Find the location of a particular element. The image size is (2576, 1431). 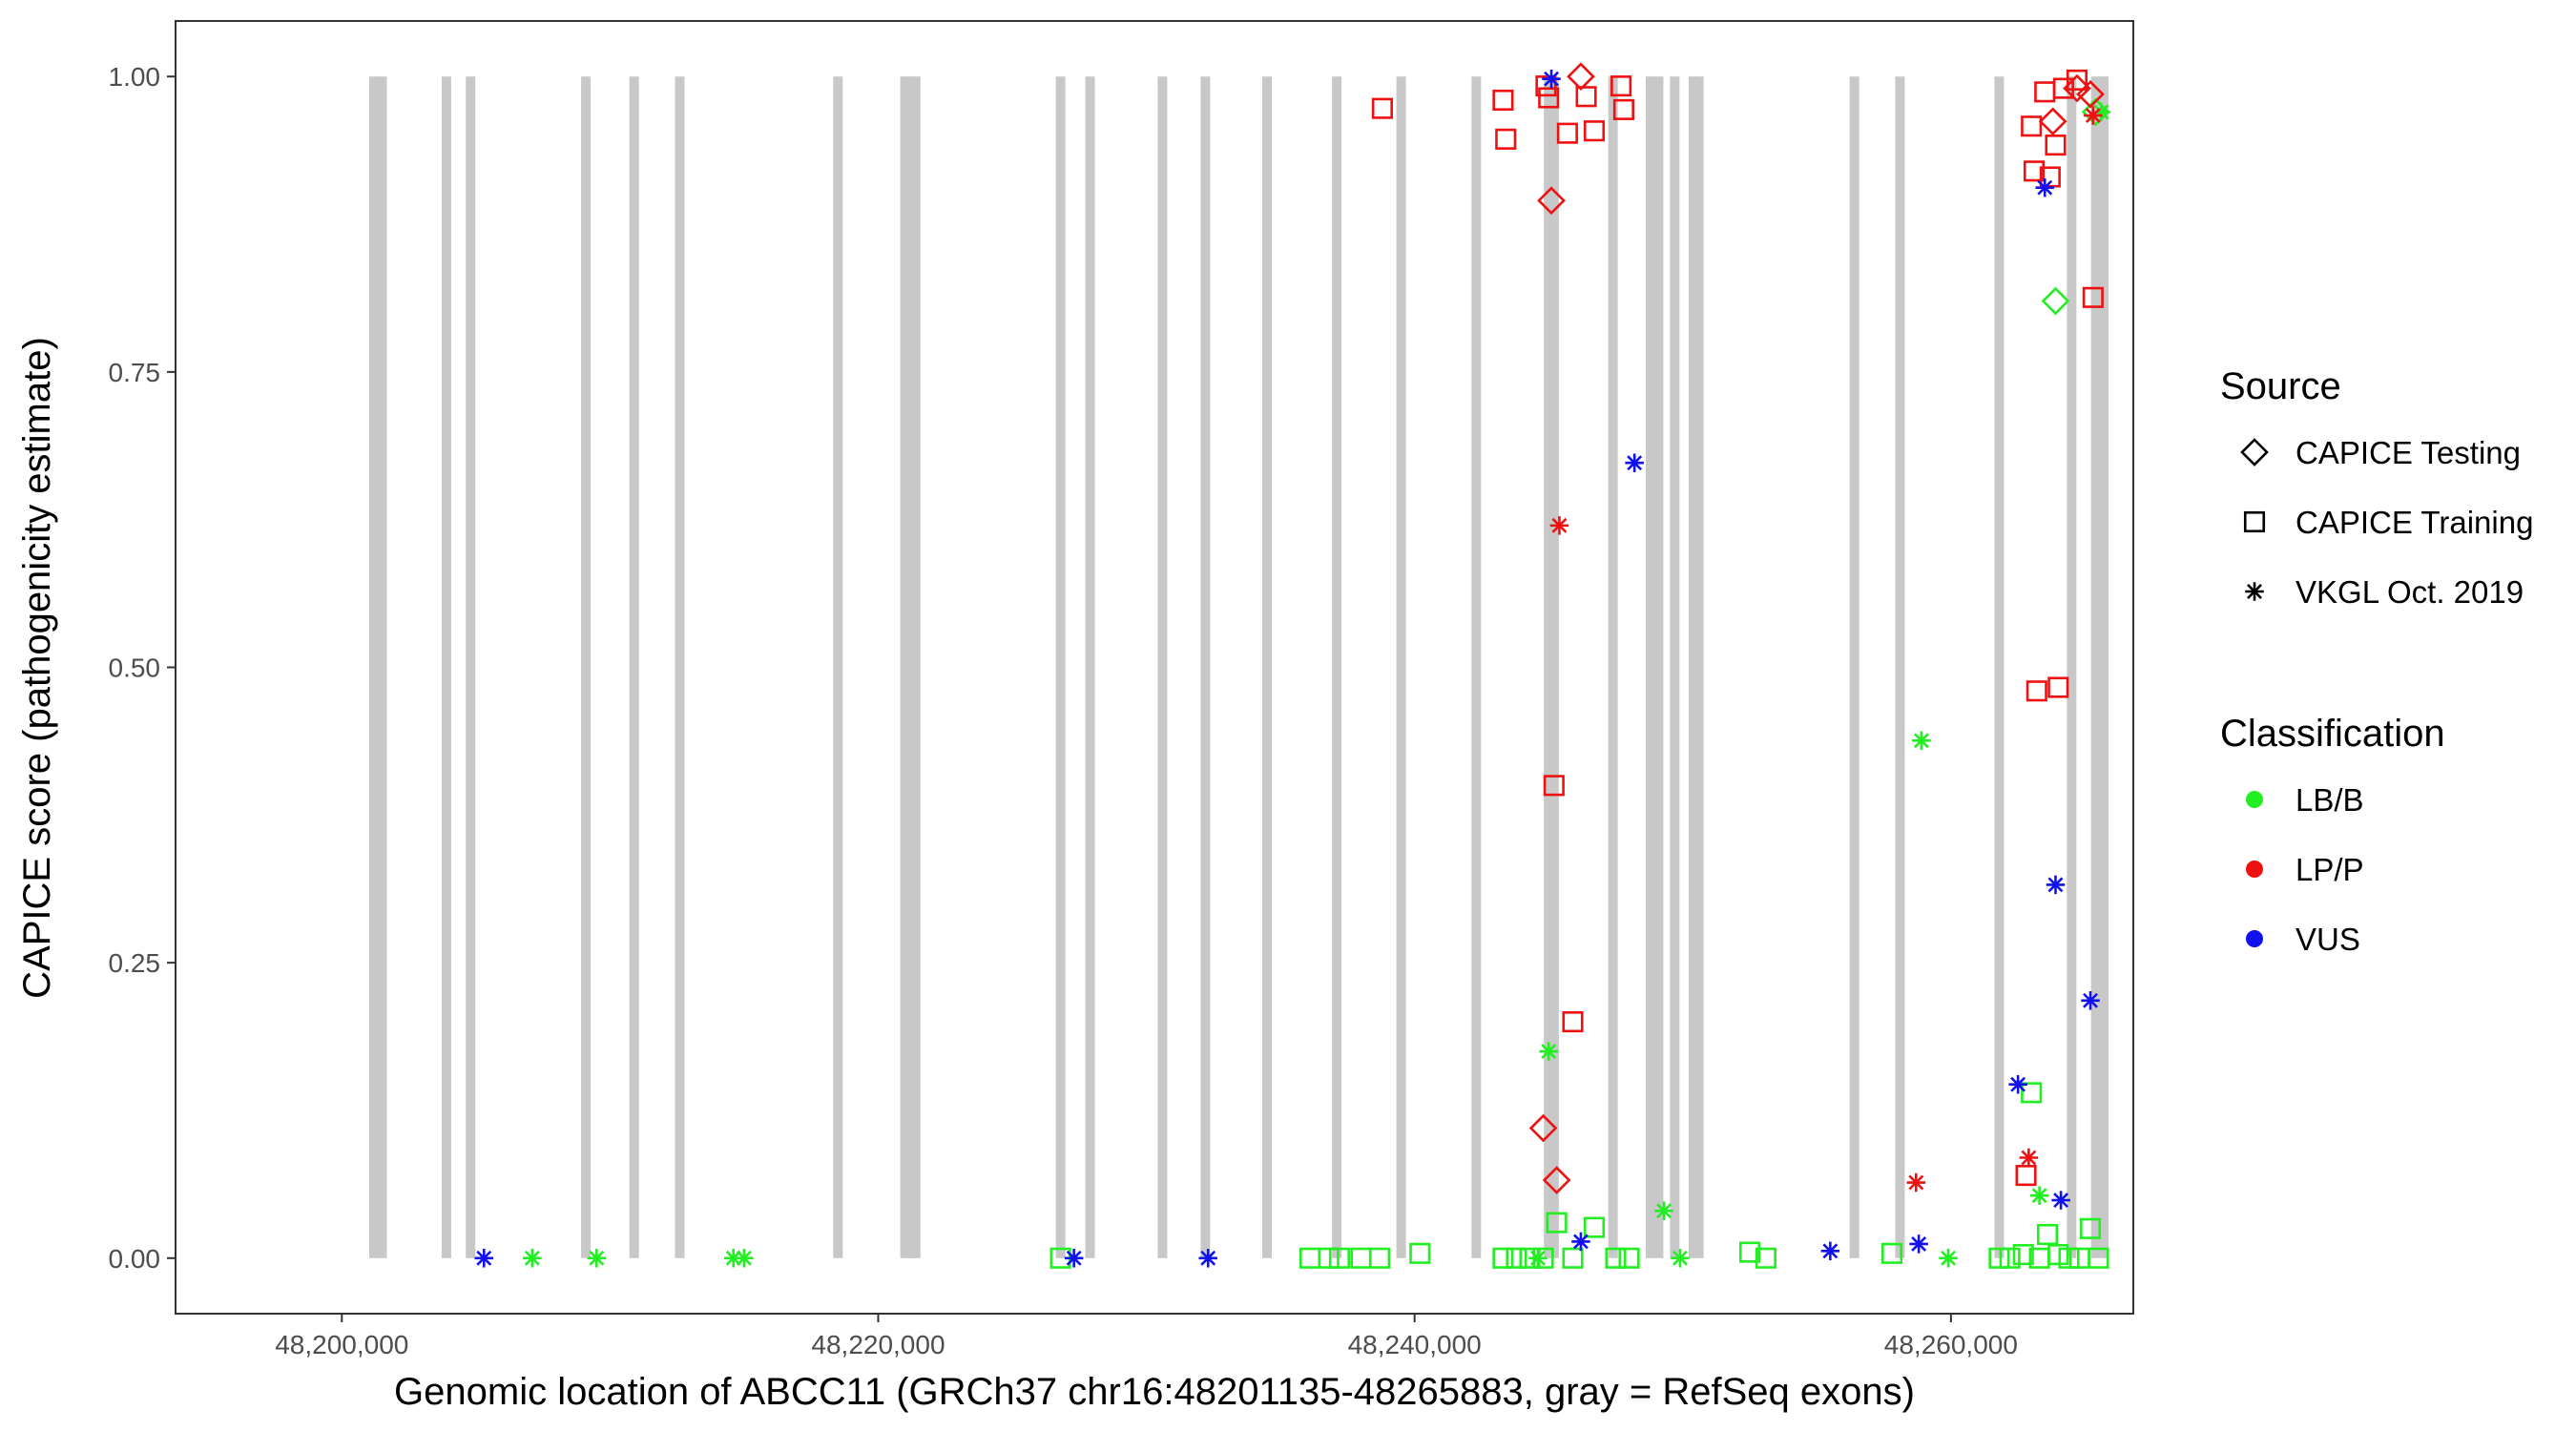

x-tick-label: 48,240,000 is located at coordinates (1415, 1344).